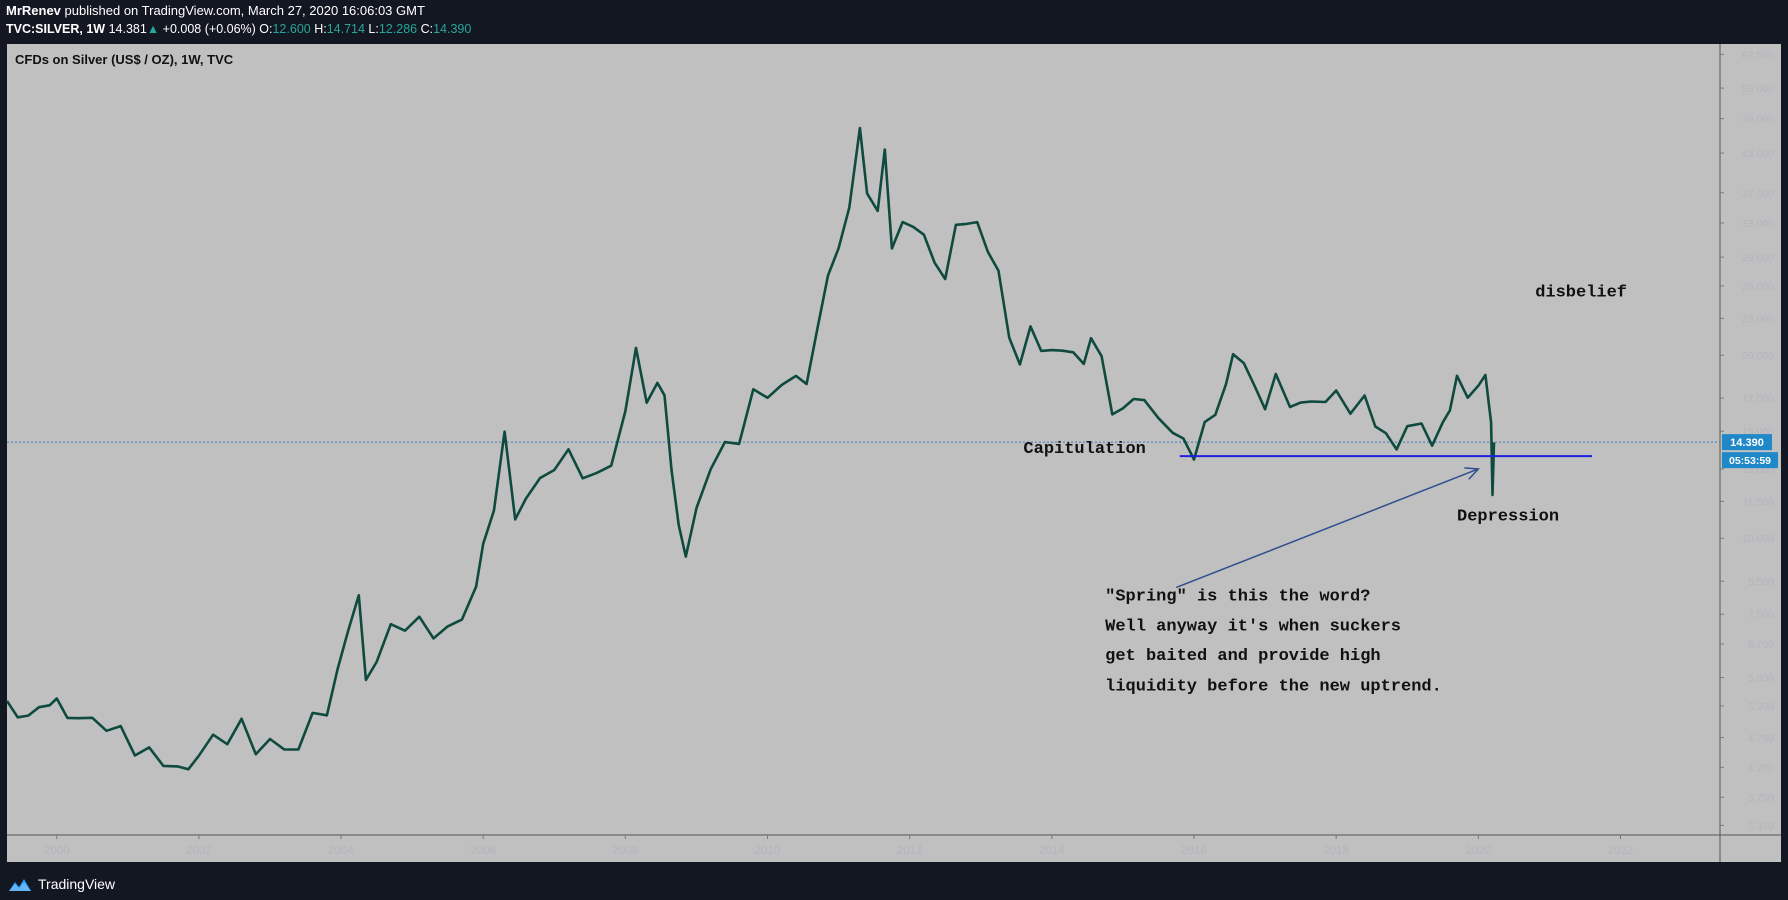 The width and height of the screenshot is (1788, 900). Describe the element at coordinates (1758, 89) in the screenshot. I see `y-tick-label: 55.000` at that location.